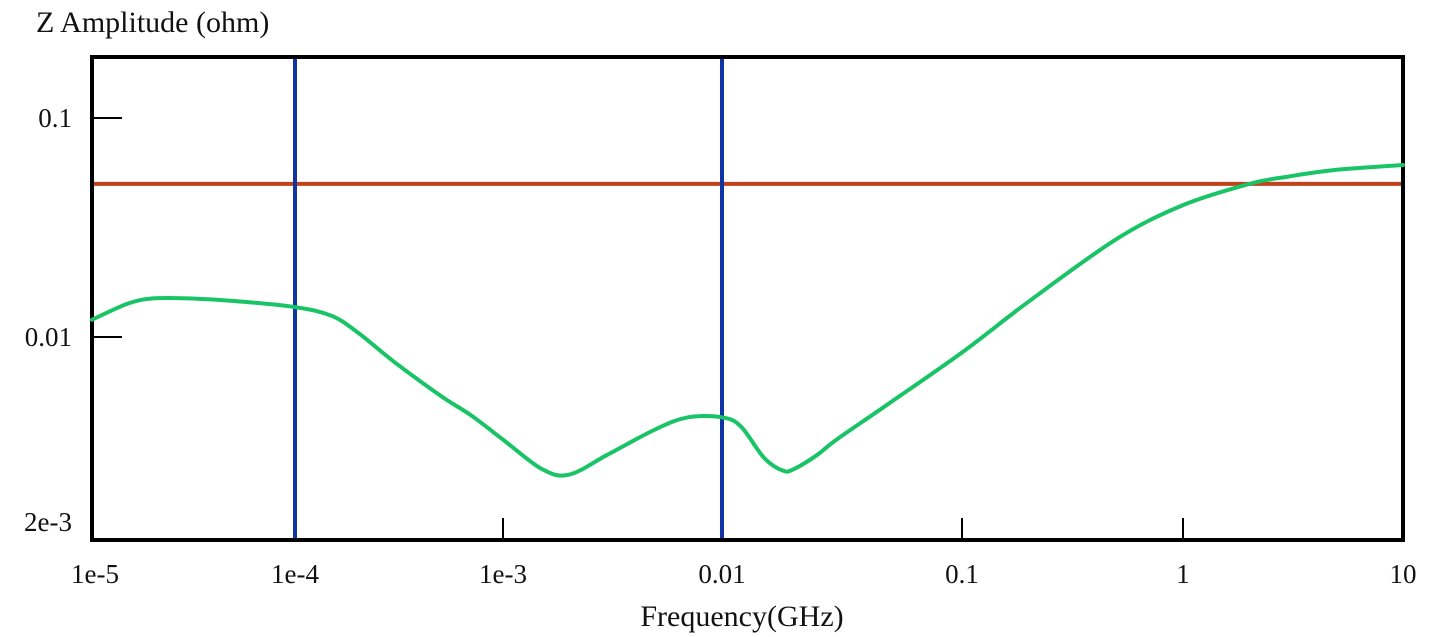 The image size is (1435, 637). Describe the element at coordinates (741, 616) in the screenshot. I see `x-axis-label: Frequency(GHz)` at that location.